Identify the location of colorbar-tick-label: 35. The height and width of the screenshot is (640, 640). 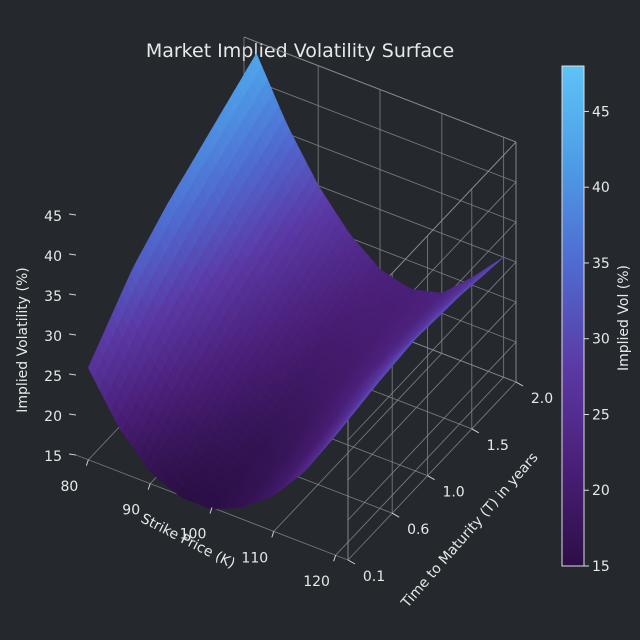
(601, 264).